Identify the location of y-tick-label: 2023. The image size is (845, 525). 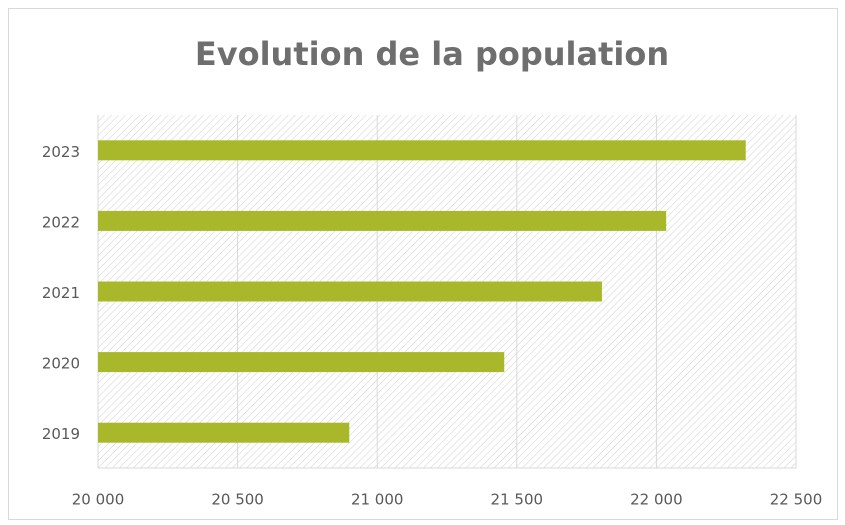
(61, 152).